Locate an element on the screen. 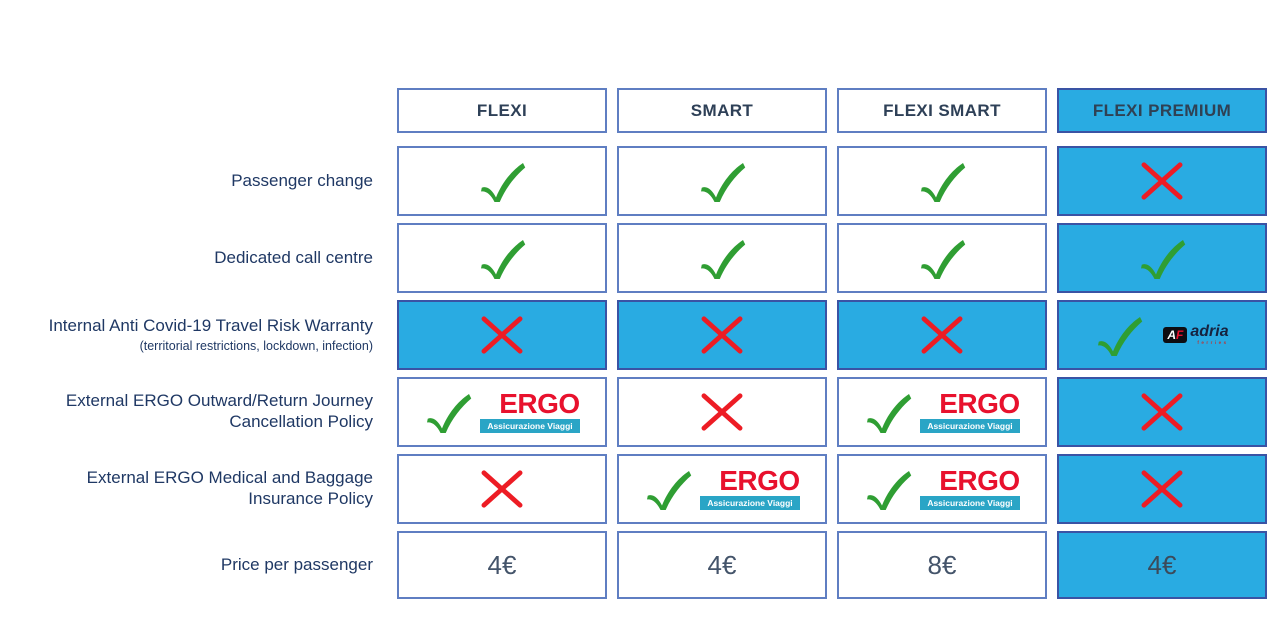 This screenshot has width=1280, height=641. cell-dedicated-call-centre-flexi-smart is located at coordinates (942, 258).